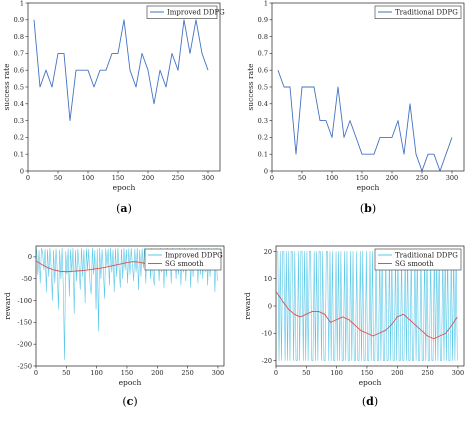 The height and width of the screenshot is (438, 474). What do you see at coordinates (267, 361) in the screenshot?
I see `y-tick-label: -20` at bounding box center [267, 361].